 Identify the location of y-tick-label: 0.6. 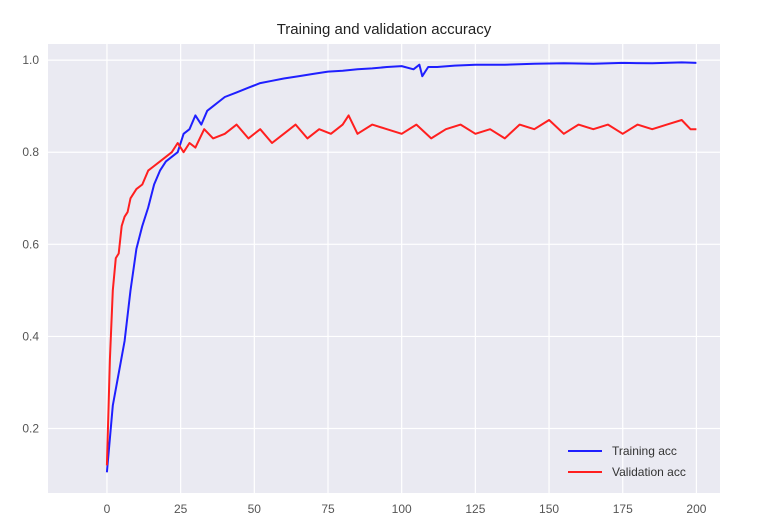
(30, 244).